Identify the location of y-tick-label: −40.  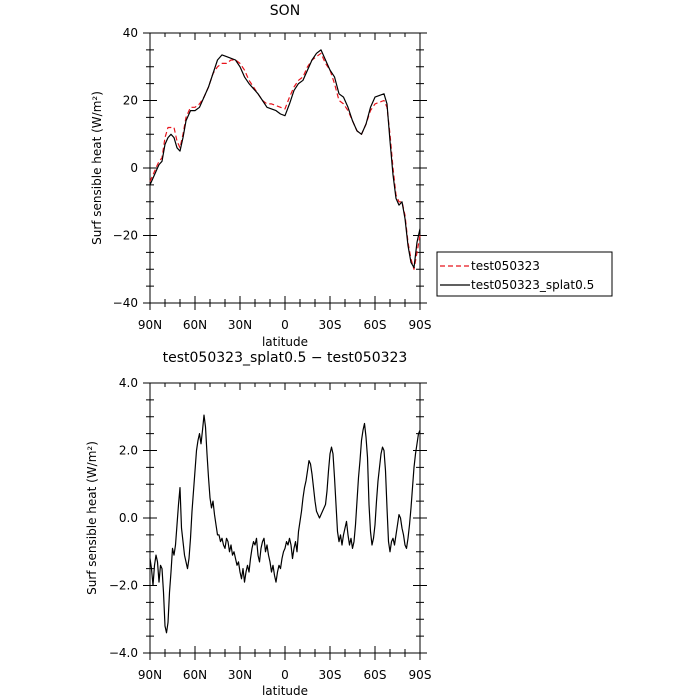
(125, 303).